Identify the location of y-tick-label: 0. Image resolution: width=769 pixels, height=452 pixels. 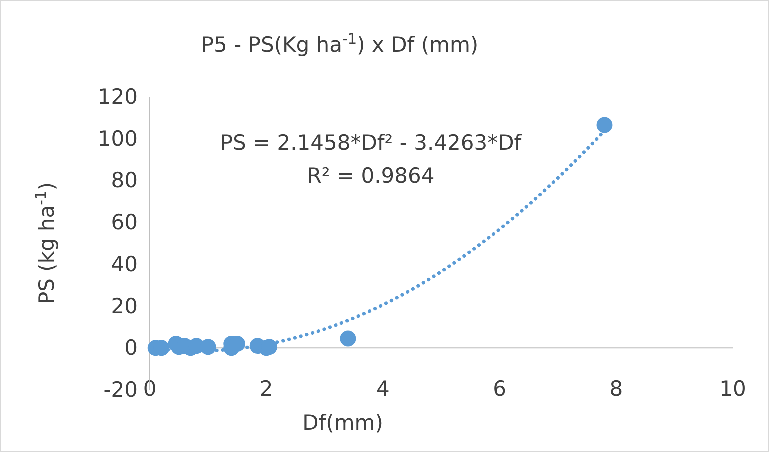
(131, 348).